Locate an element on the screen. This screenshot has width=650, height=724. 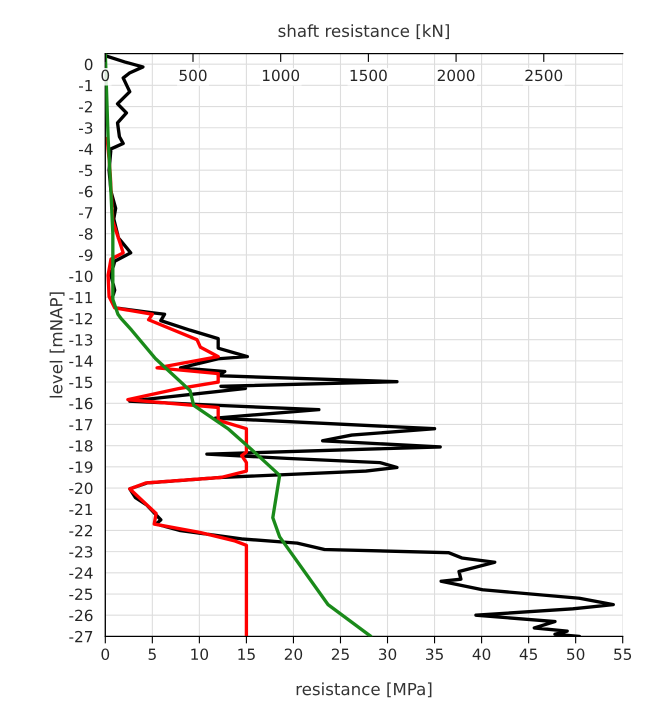
y-tick-label: -22 is located at coordinates (80, 530).